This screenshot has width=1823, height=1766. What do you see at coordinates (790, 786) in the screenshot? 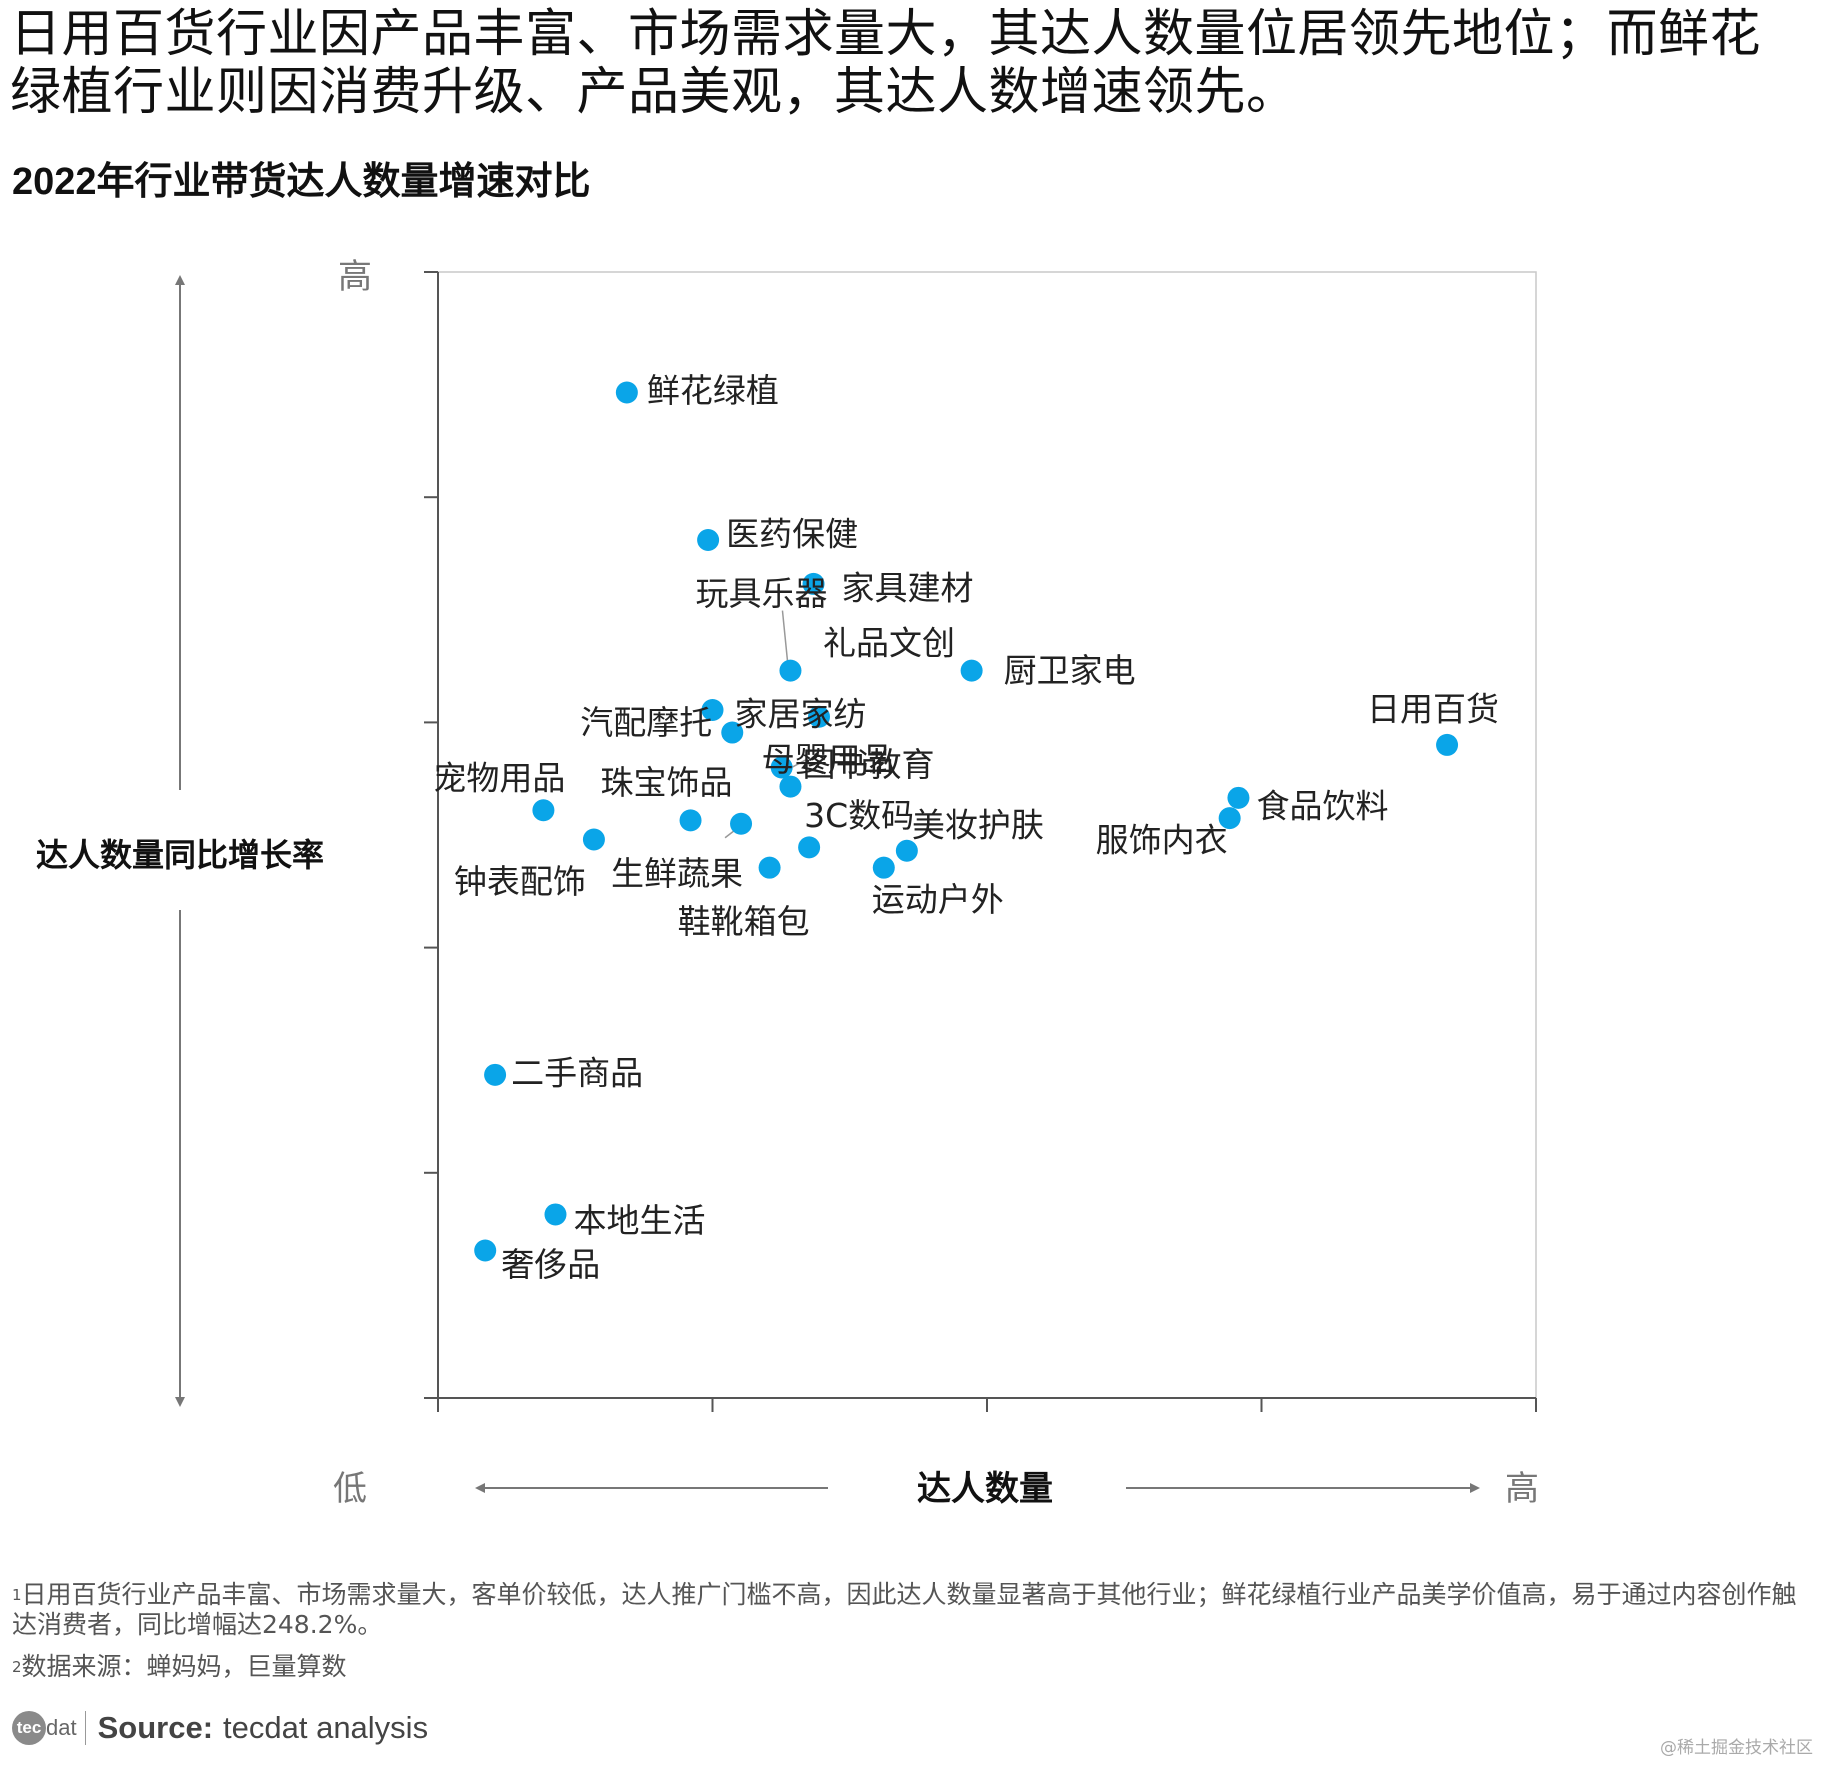
I see `point-图书教育` at bounding box center [790, 786].